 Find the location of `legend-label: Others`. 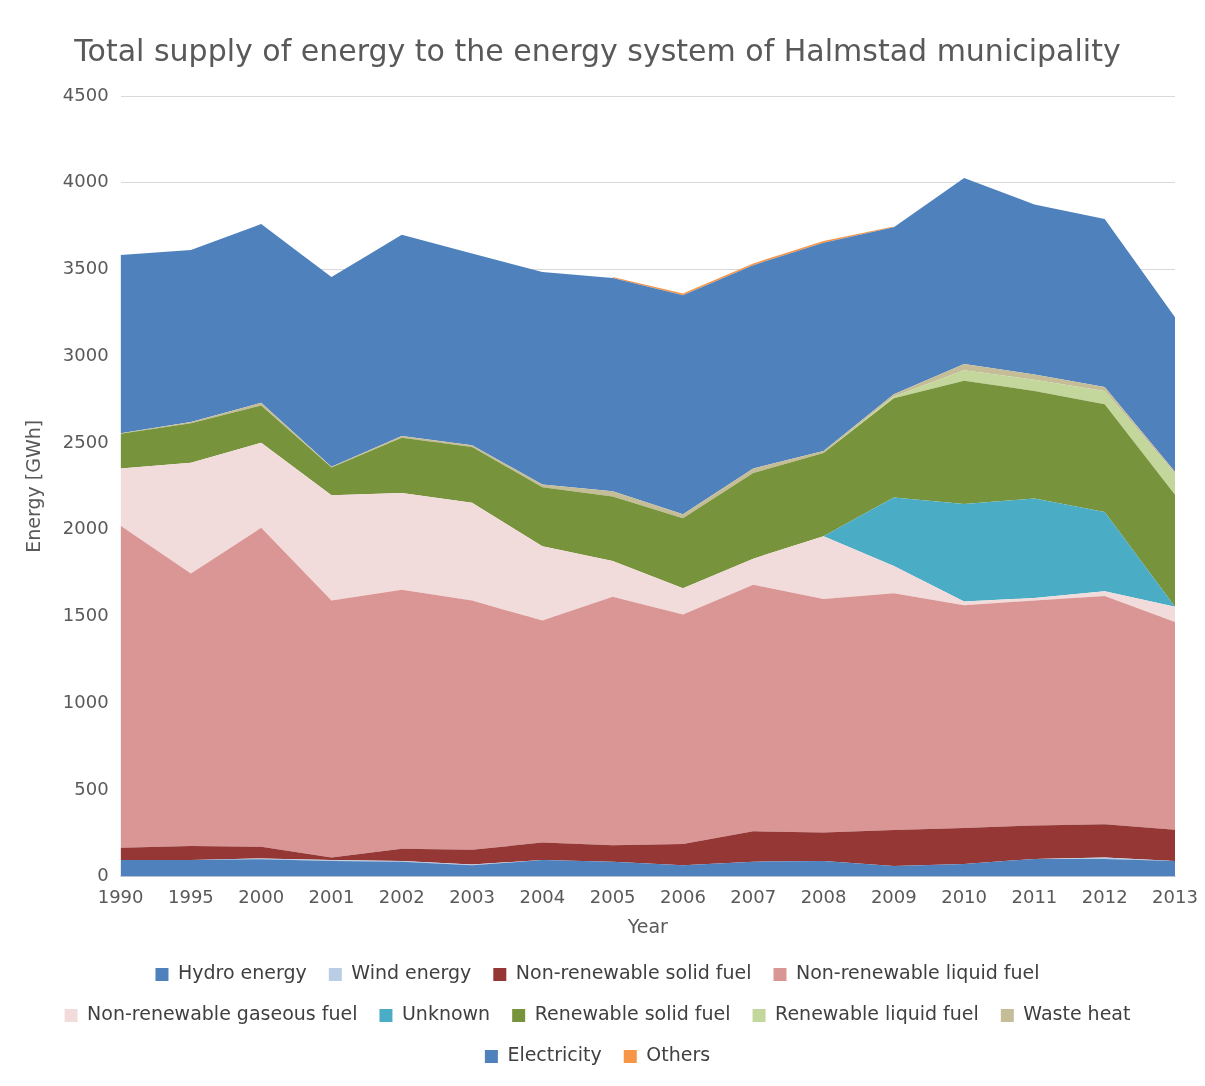

legend-label: Others is located at coordinates (678, 1054).